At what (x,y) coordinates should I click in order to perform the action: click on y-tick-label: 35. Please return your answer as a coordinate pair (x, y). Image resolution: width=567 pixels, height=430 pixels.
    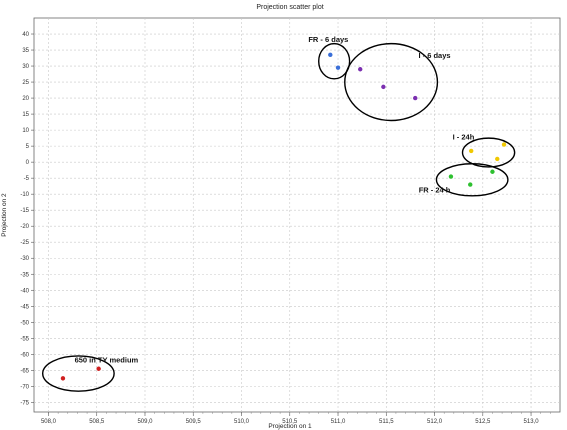
    Looking at the image, I should click on (25, 51).